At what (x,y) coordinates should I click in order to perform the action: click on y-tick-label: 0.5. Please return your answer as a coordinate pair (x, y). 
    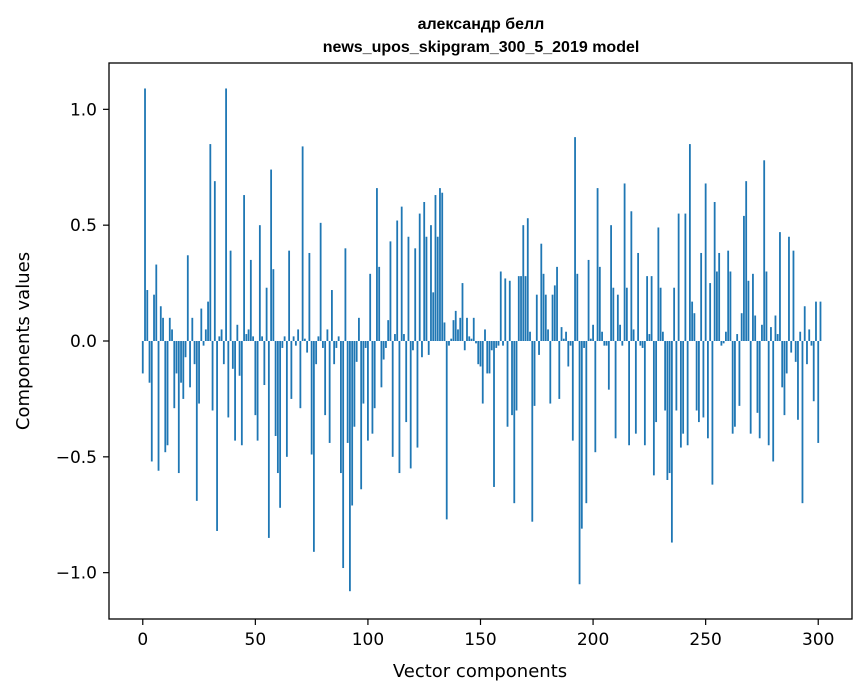
    Looking at the image, I should click on (83, 226).